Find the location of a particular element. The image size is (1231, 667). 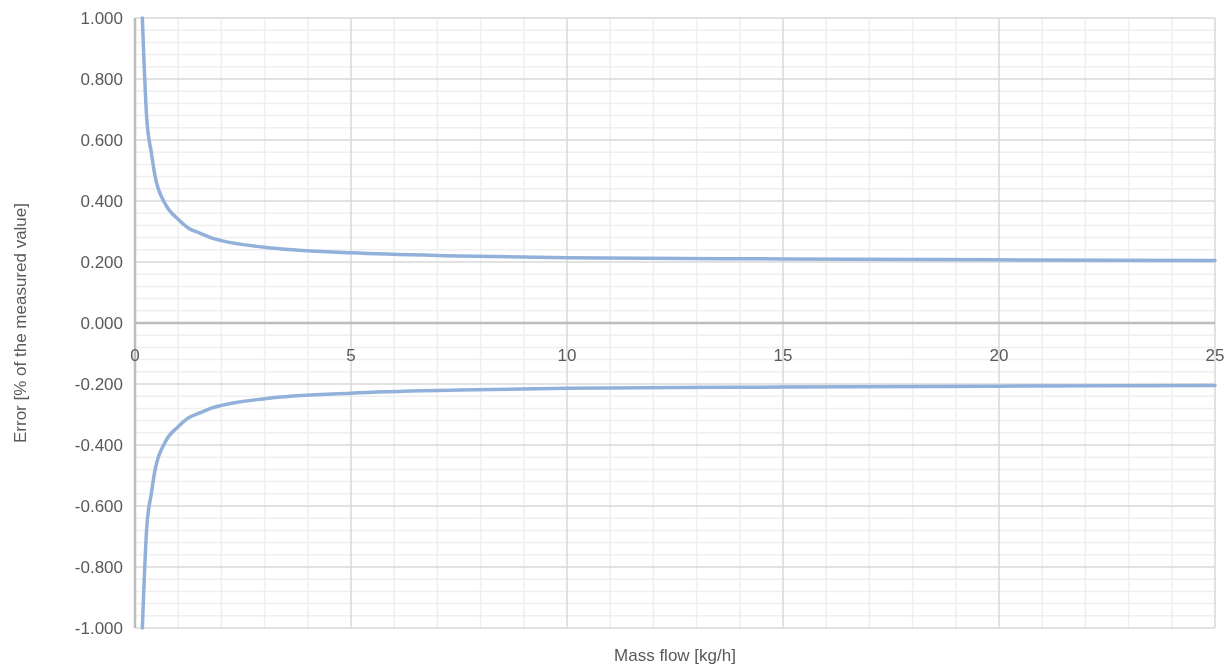

x-tick-label: 5 is located at coordinates (351, 355).